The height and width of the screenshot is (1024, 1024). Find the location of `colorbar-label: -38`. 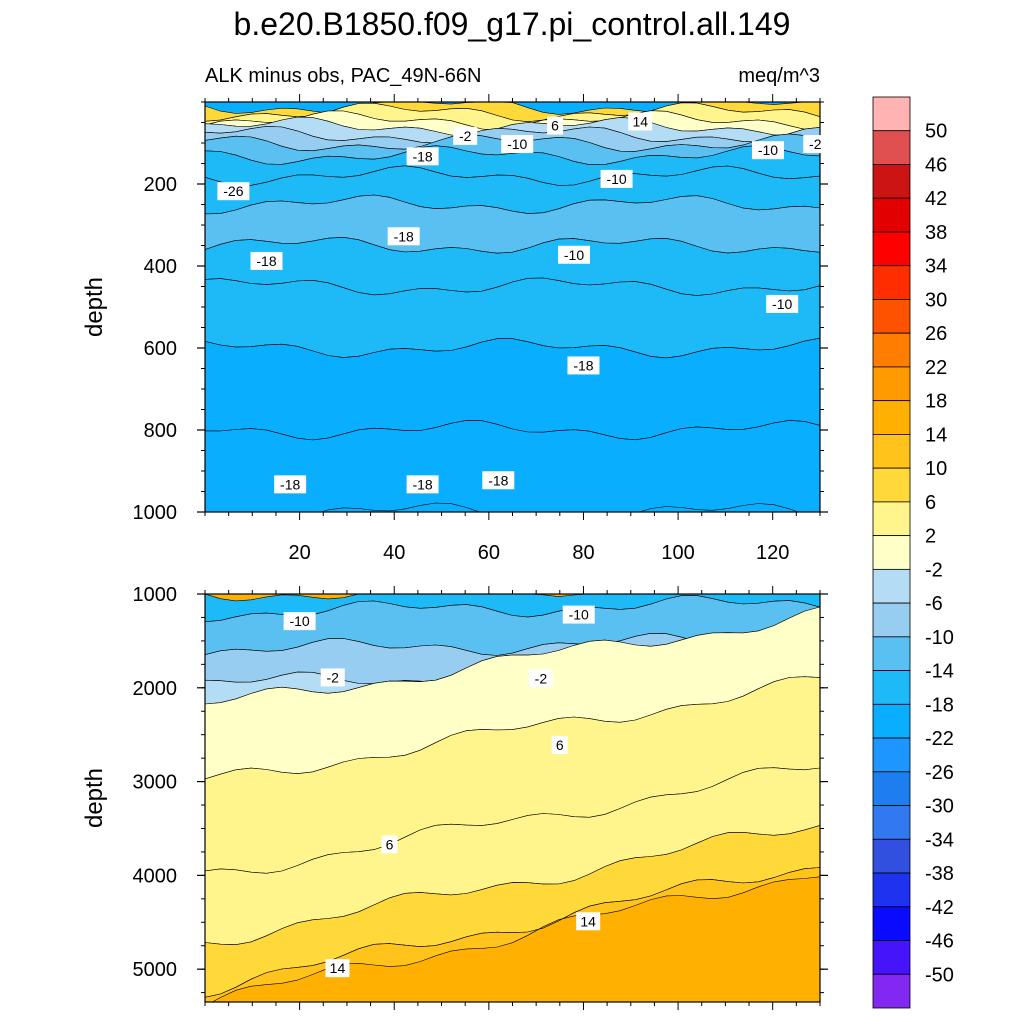

colorbar-label: -38 is located at coordinates (939, 874).